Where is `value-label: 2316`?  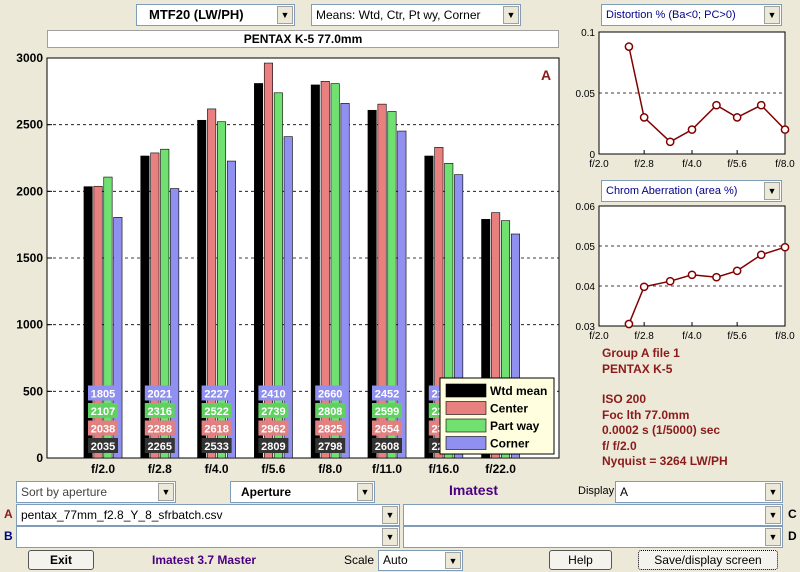 value-label: 2316 is located at coordinates (160, 412).